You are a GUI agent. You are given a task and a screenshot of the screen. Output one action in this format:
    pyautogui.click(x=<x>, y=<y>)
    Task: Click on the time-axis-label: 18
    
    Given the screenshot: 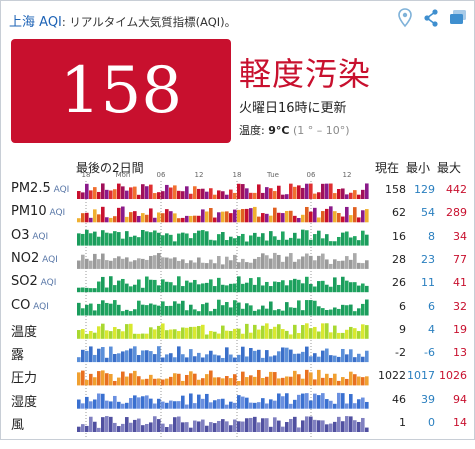 What is the action you would take?
    pyautogui.click(x=237, y=175)
    